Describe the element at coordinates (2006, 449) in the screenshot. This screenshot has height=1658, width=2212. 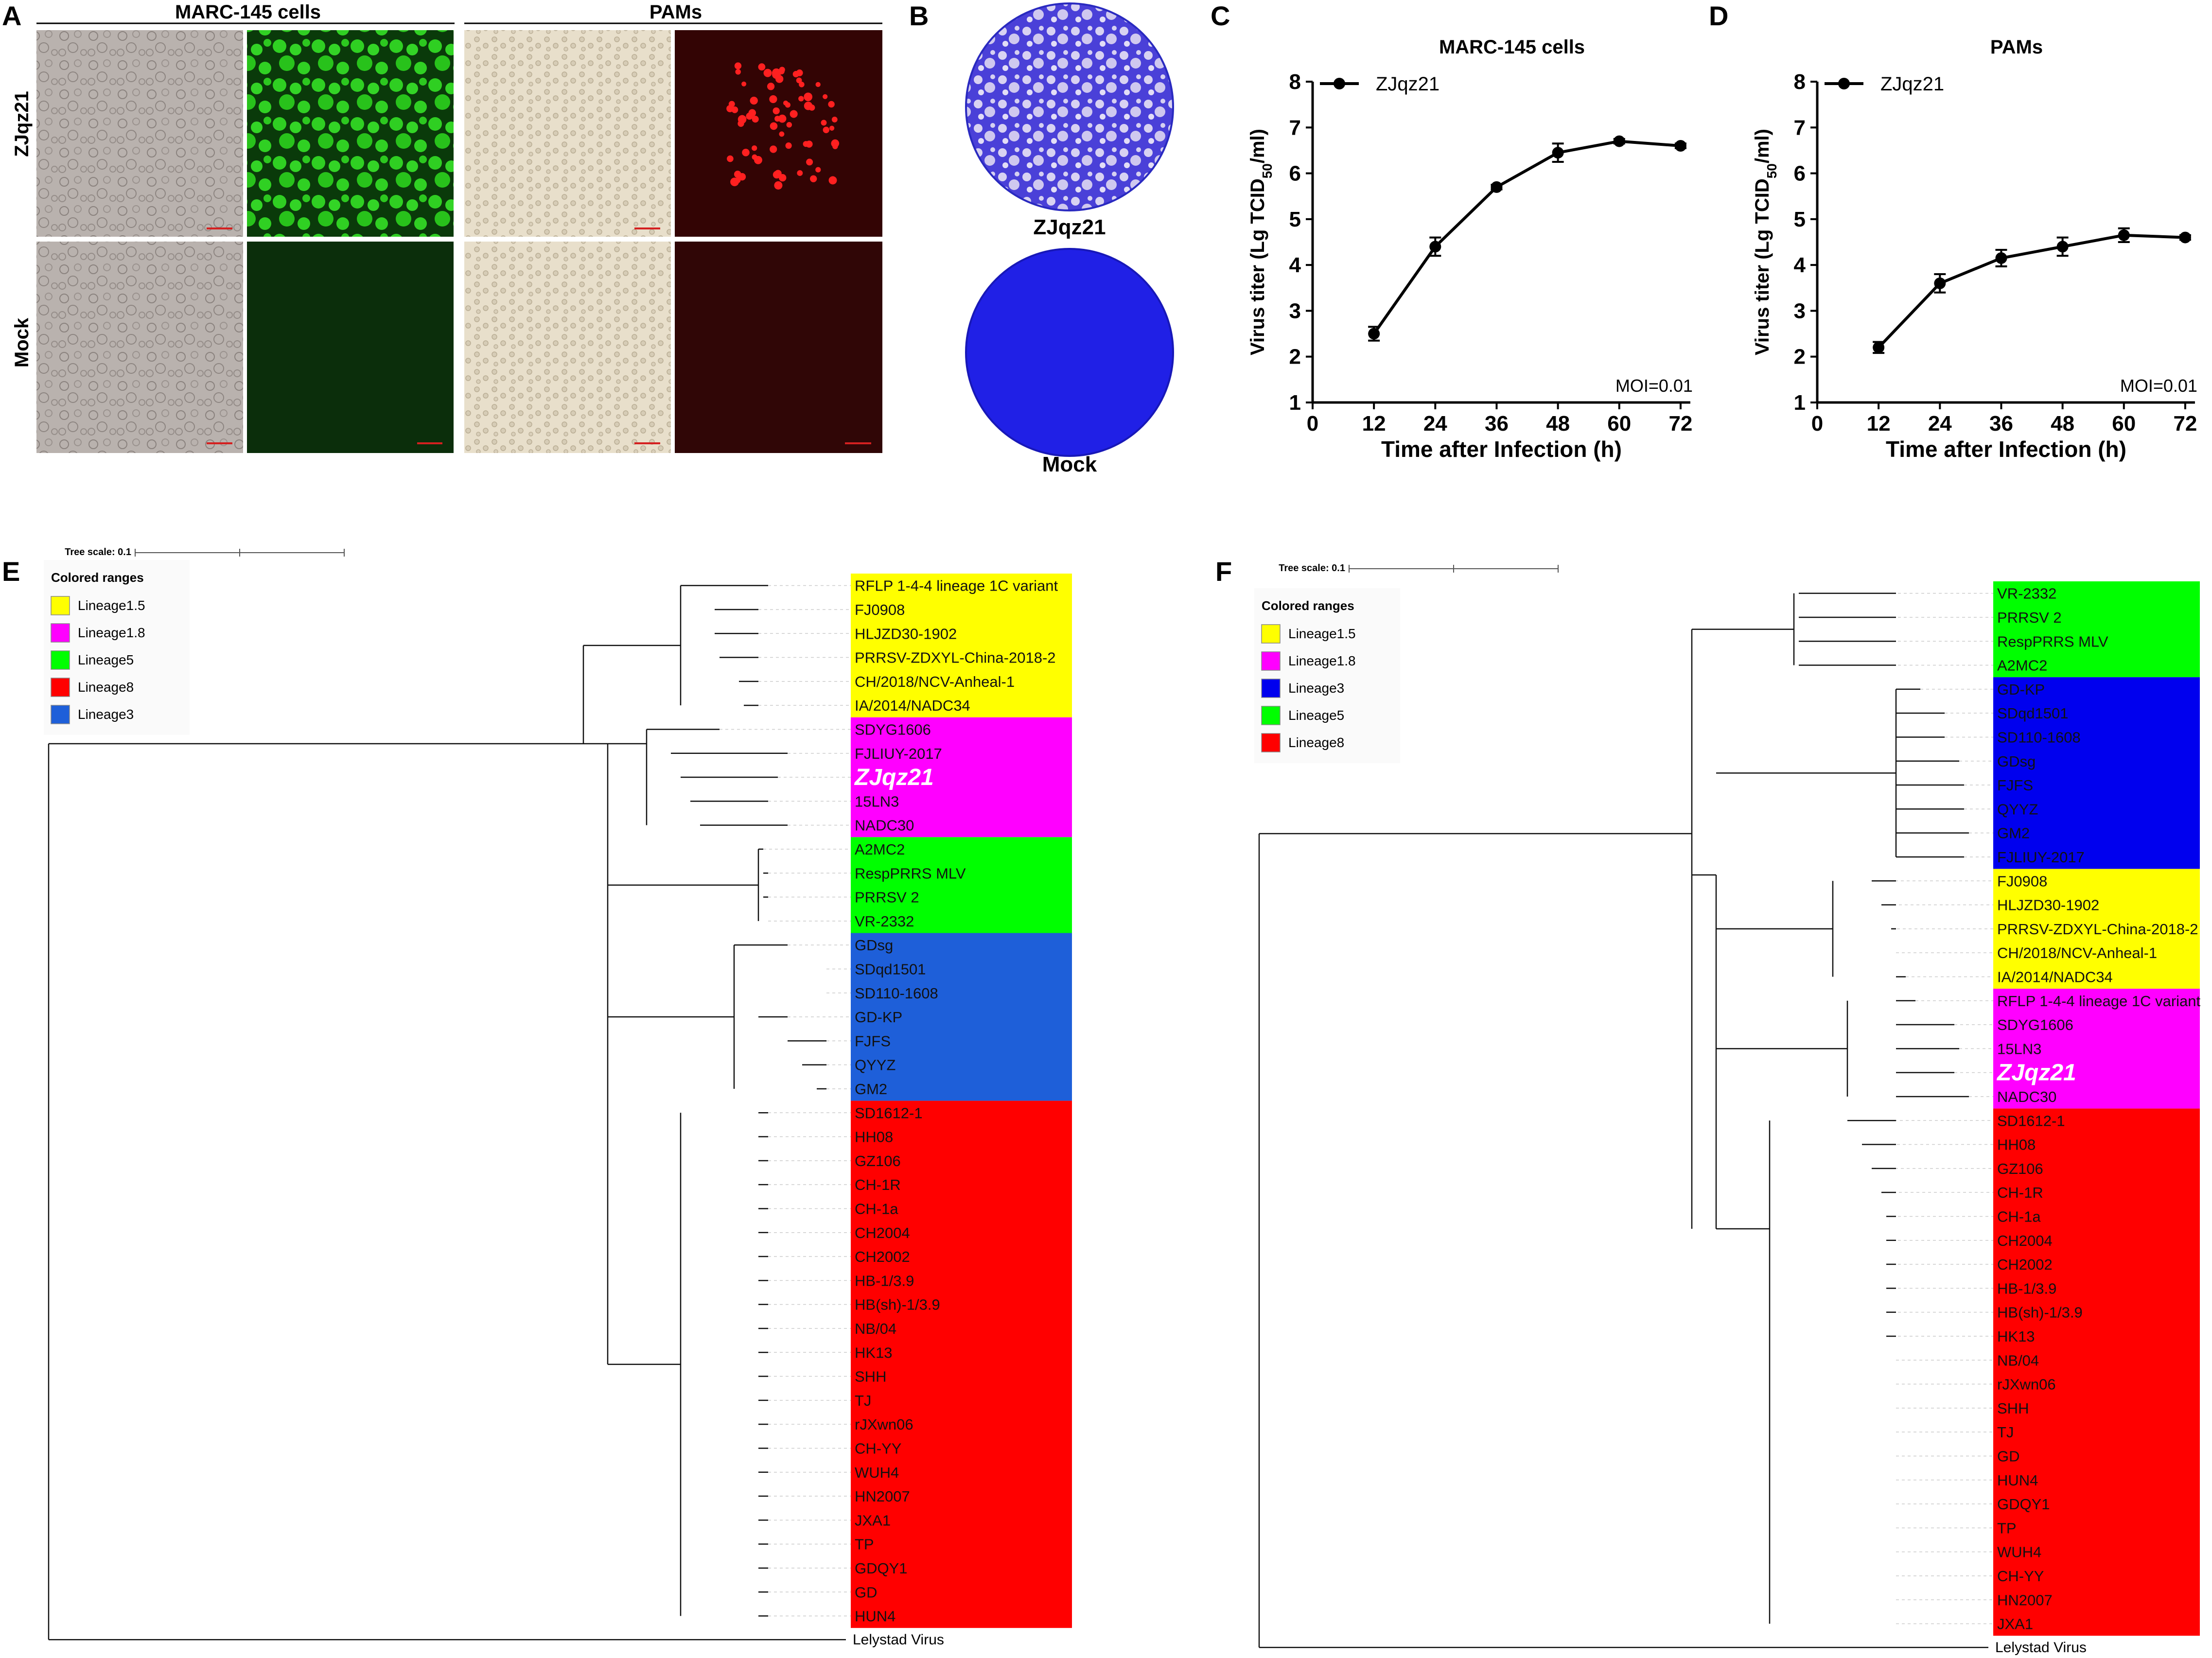
I see `x-axis-label: Time after Infection (h)` at that location.